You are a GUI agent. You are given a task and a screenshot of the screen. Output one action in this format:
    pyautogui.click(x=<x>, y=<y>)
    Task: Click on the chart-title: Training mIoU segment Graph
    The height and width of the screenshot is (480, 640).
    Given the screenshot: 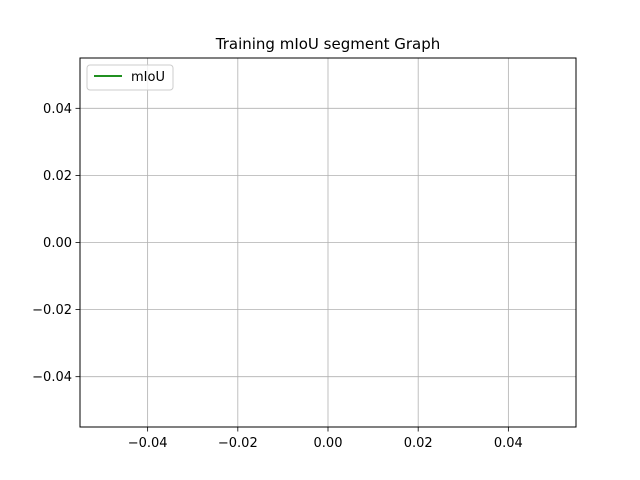 What is the action you would take?
    pyautogui.click(x=328, y=44)
    